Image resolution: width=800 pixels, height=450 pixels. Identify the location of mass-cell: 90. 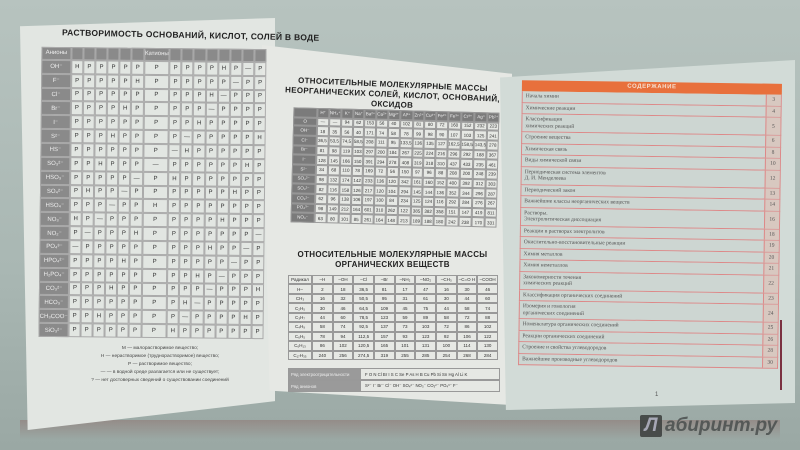
(441, 134).